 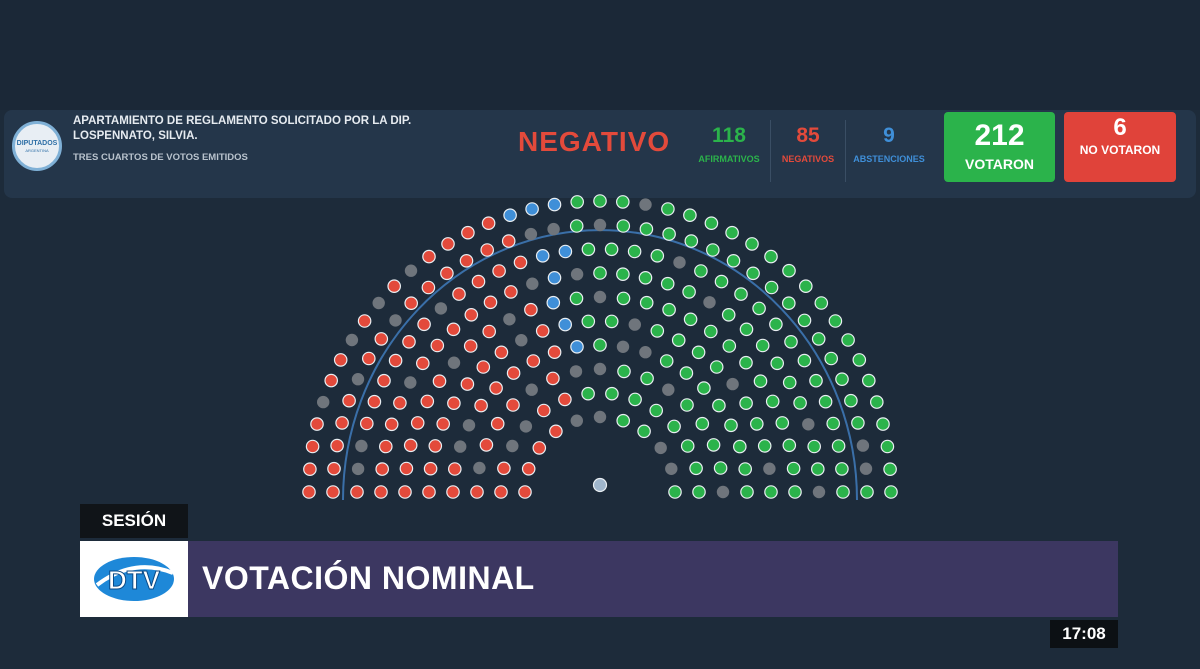 What do you see at coordinates (37, 146) in the screenshot?
I see `chamber-logo: DIPUTADOS ARGENTINA` at bounding box center [37, 146].